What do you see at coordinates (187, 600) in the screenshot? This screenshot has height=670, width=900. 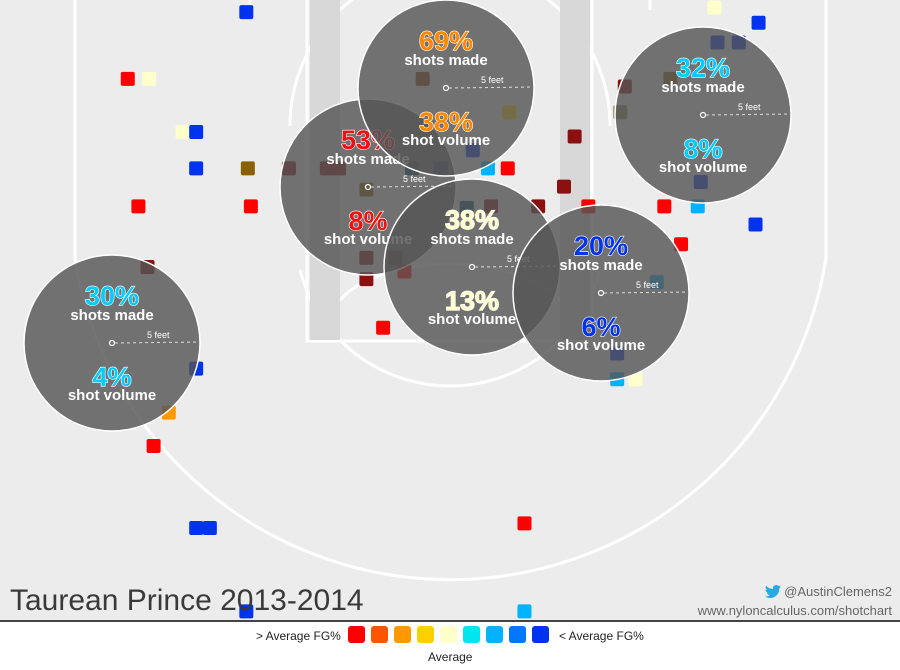 I see `chart-title: Taurean Prince 2013-2014` at bounding box center [187, 600].